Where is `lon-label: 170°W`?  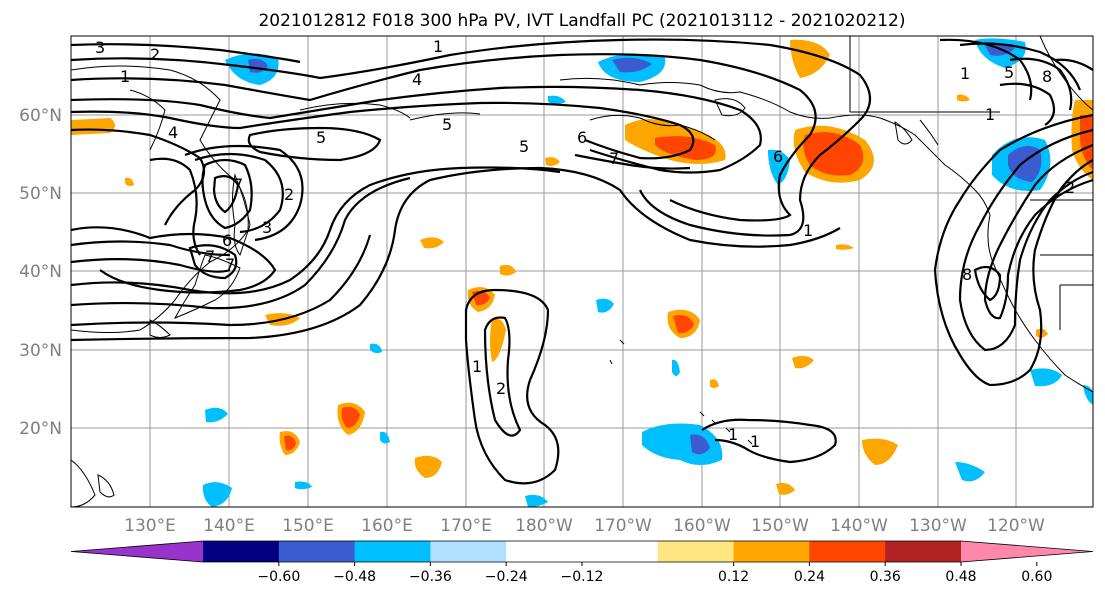
lon-label: 170°W is located at coordinates (623, 526).